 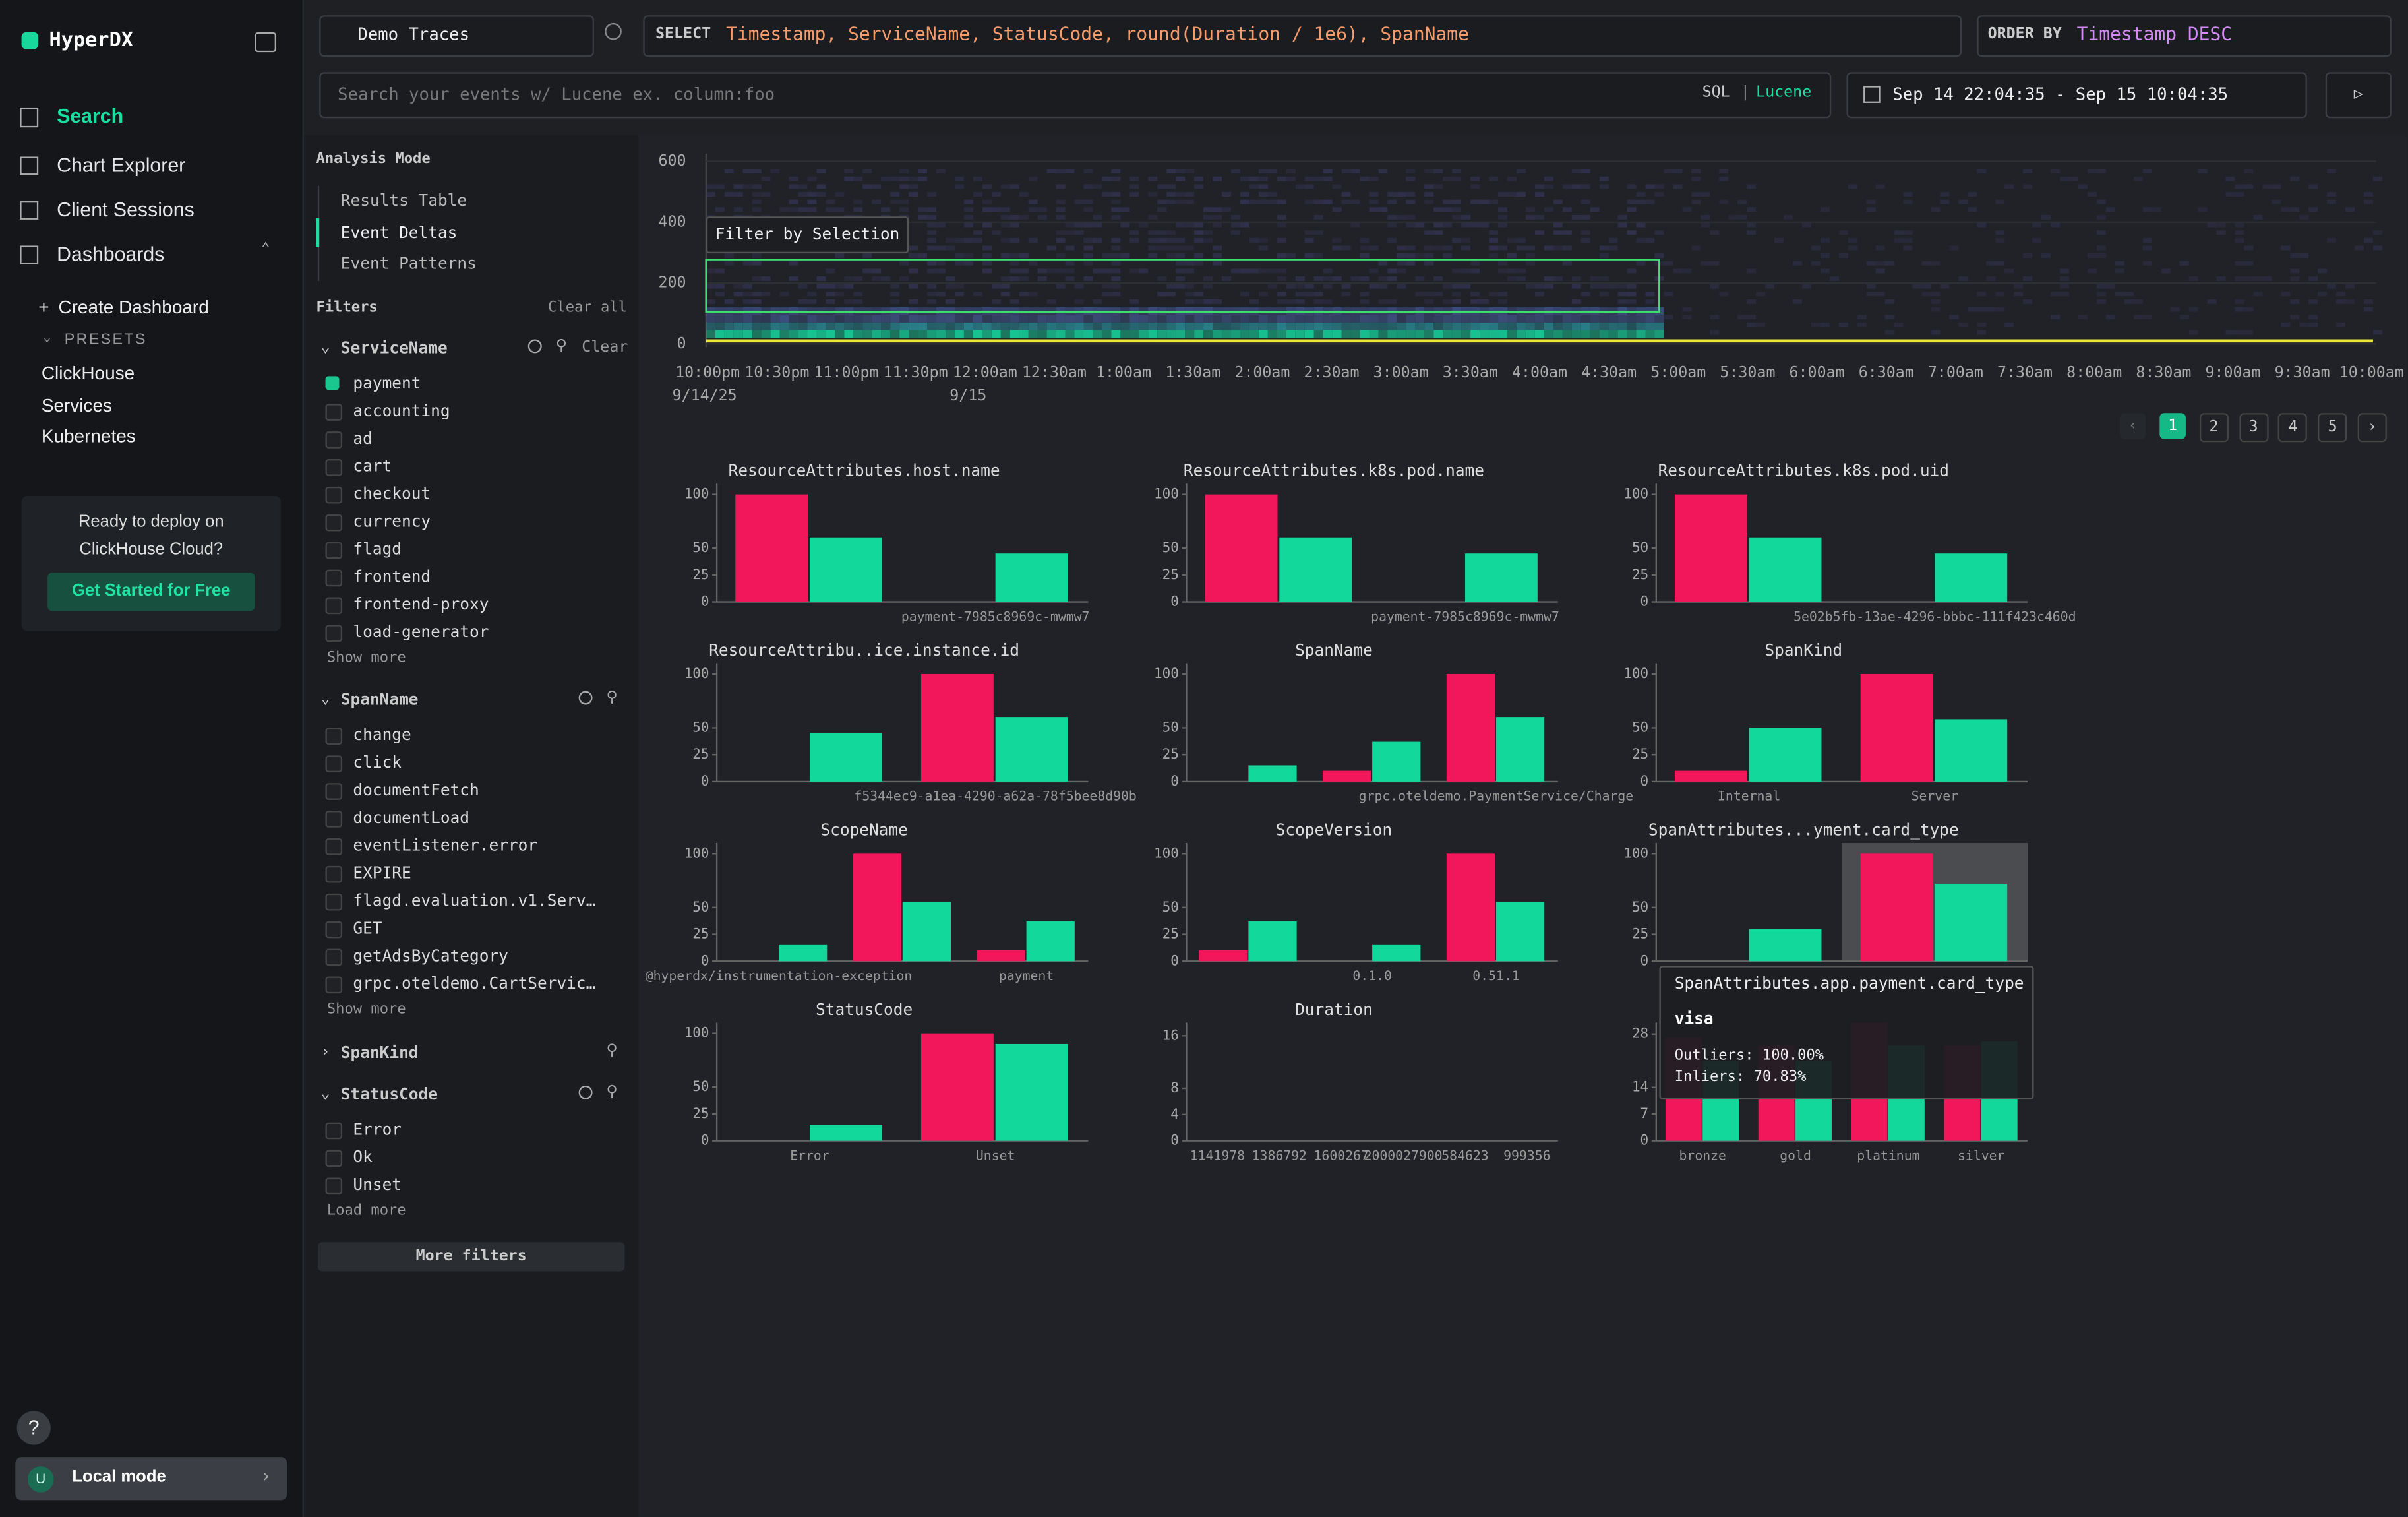 I want to click on filter-option: documentLoad, so click(x=411, y=818).